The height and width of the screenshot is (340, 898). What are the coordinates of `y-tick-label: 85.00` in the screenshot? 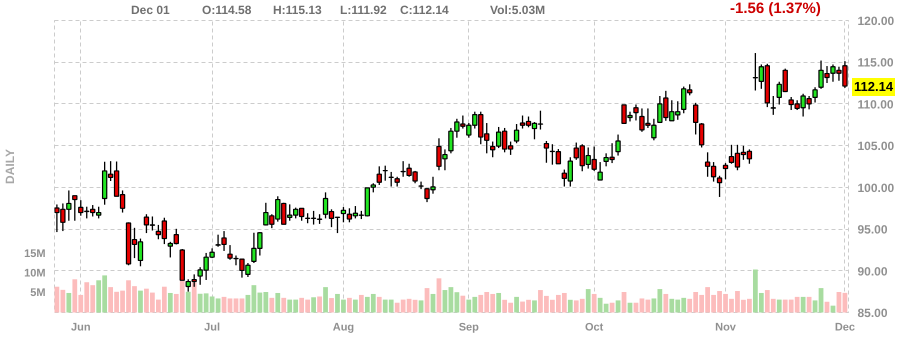 It's located at (873, 313).